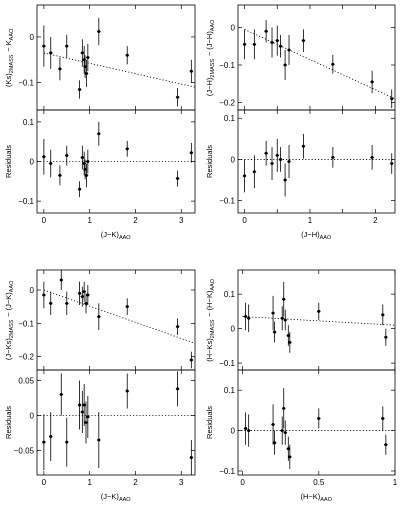 This screenshot has width=400, height=514. What do you see at coordinates (227, 363) in the screenshot?
I see `p4-top-ytick-label: −0.1` at bounding box center [227, 363].